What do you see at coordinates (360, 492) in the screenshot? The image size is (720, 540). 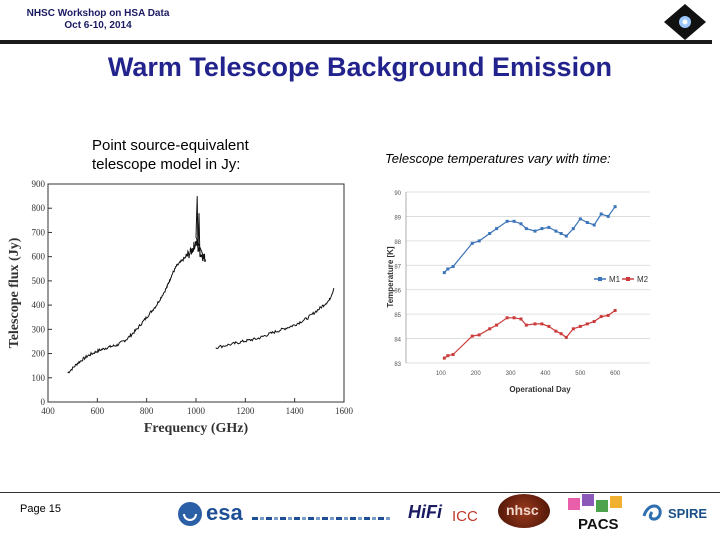 I see `footer-divider` at bounding box center [360, 492].